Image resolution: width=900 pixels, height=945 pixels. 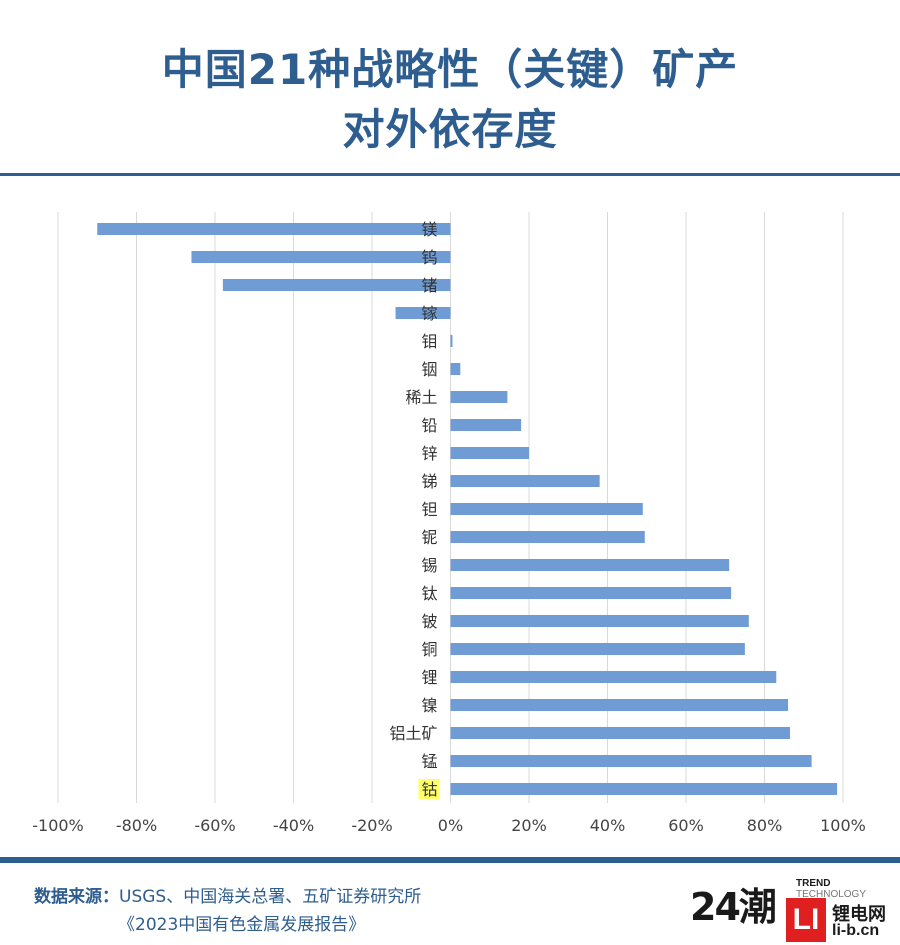 I want to click on x-tick-label: 60%, so click(x=686, y=825).